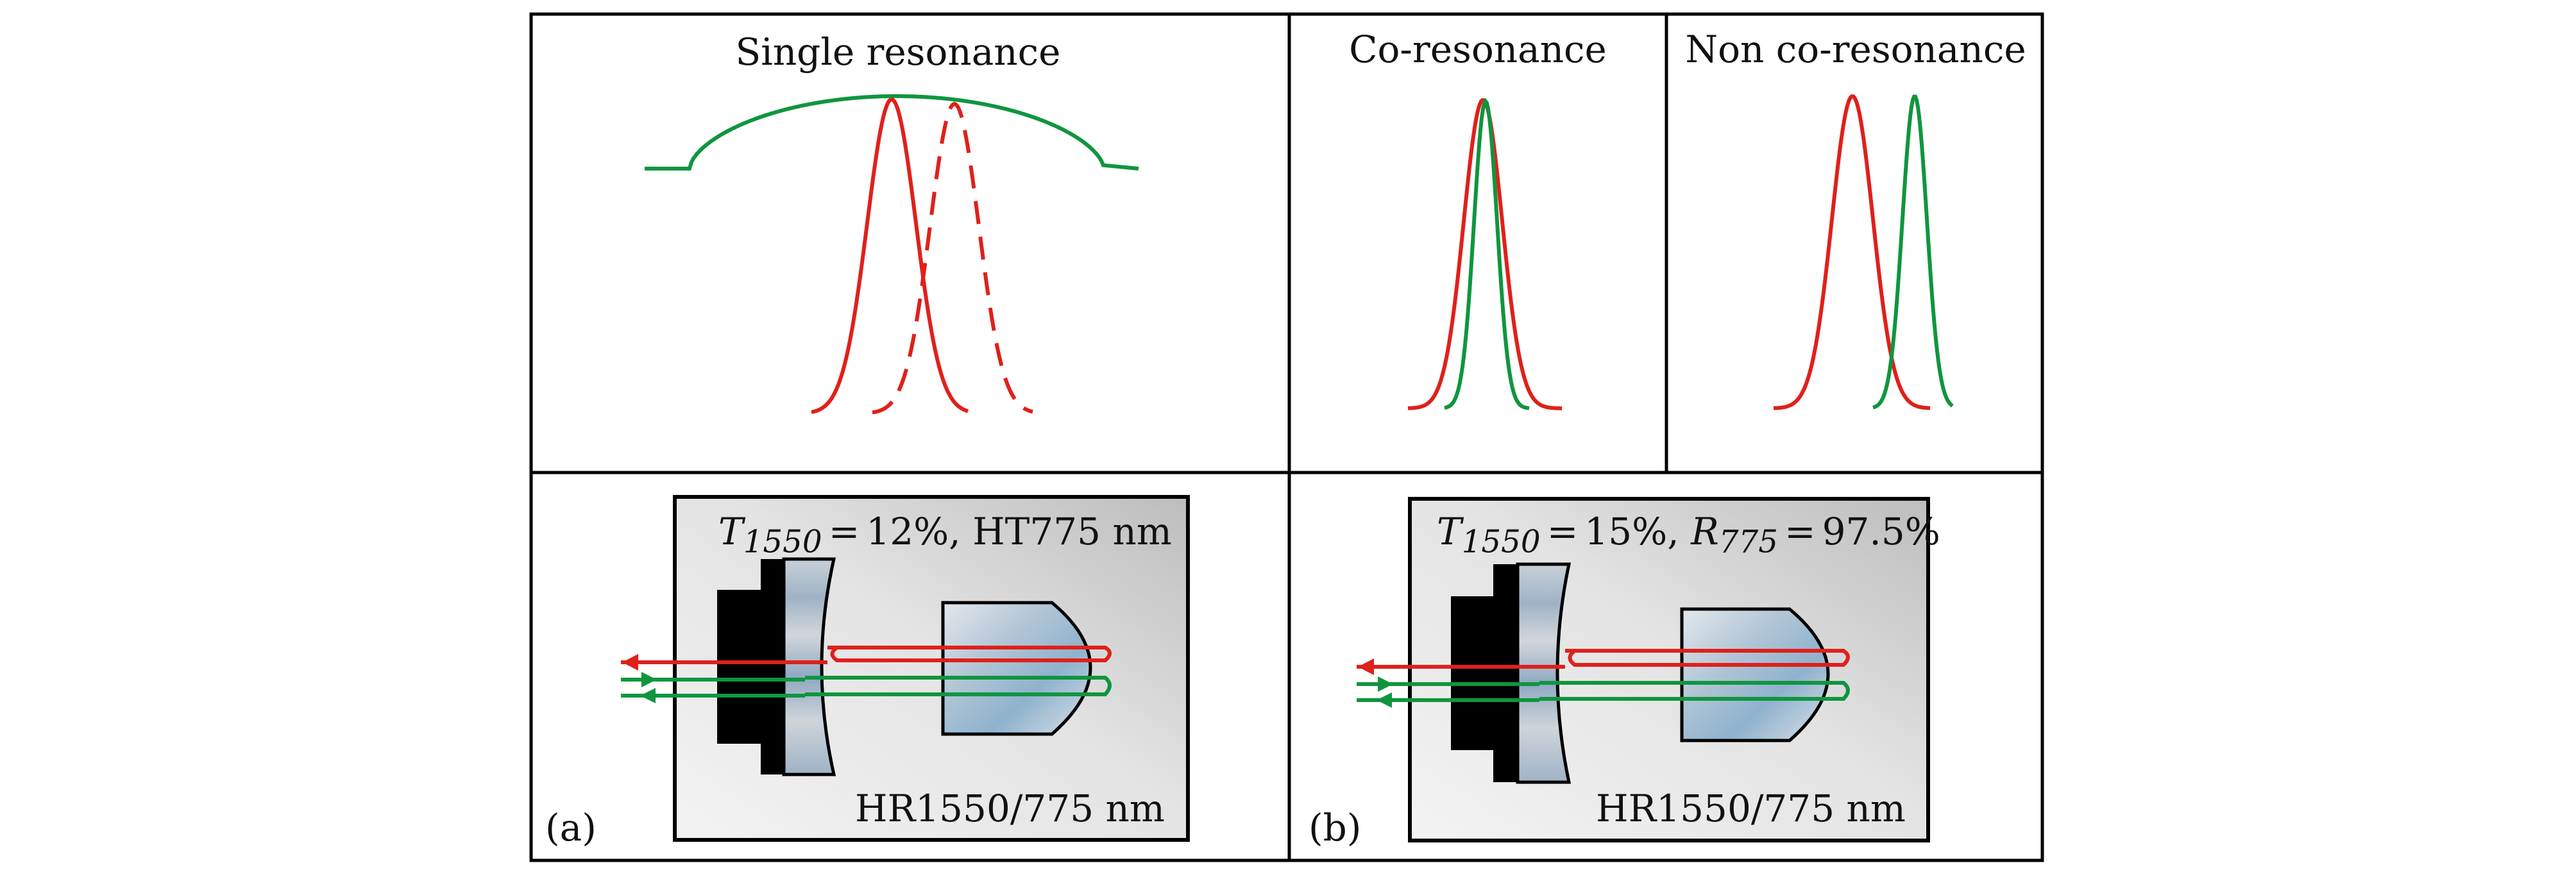  Describe the element at coordinates (1385, 684) in the screenshot. I see `cavity-b-green-input-arrow` at that location.